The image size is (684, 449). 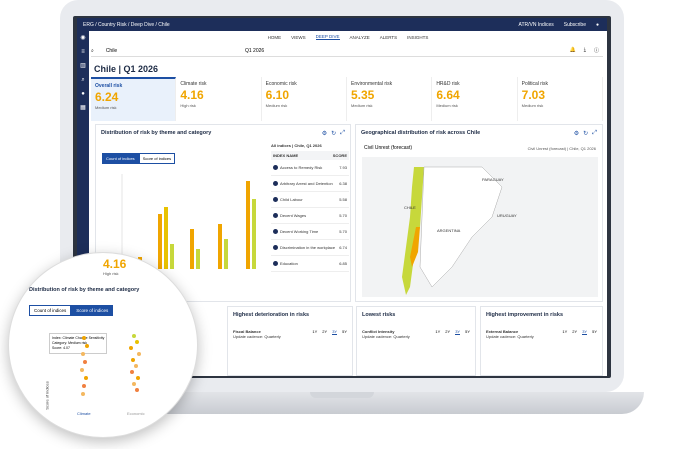 I want to click on table-row: Education 6.85, so click(x=310, y=264).